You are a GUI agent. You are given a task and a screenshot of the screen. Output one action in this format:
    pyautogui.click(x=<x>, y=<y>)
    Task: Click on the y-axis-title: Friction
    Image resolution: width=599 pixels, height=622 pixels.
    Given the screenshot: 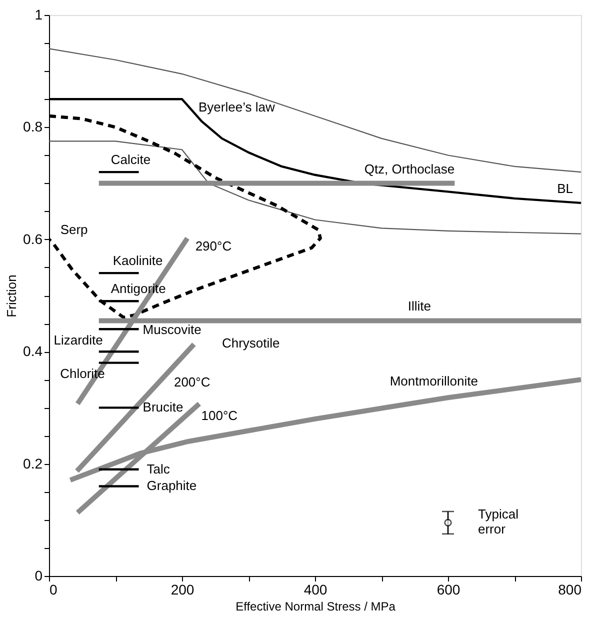 What is the action you would take?
    pyautogui.click(x=12, y=296)
    